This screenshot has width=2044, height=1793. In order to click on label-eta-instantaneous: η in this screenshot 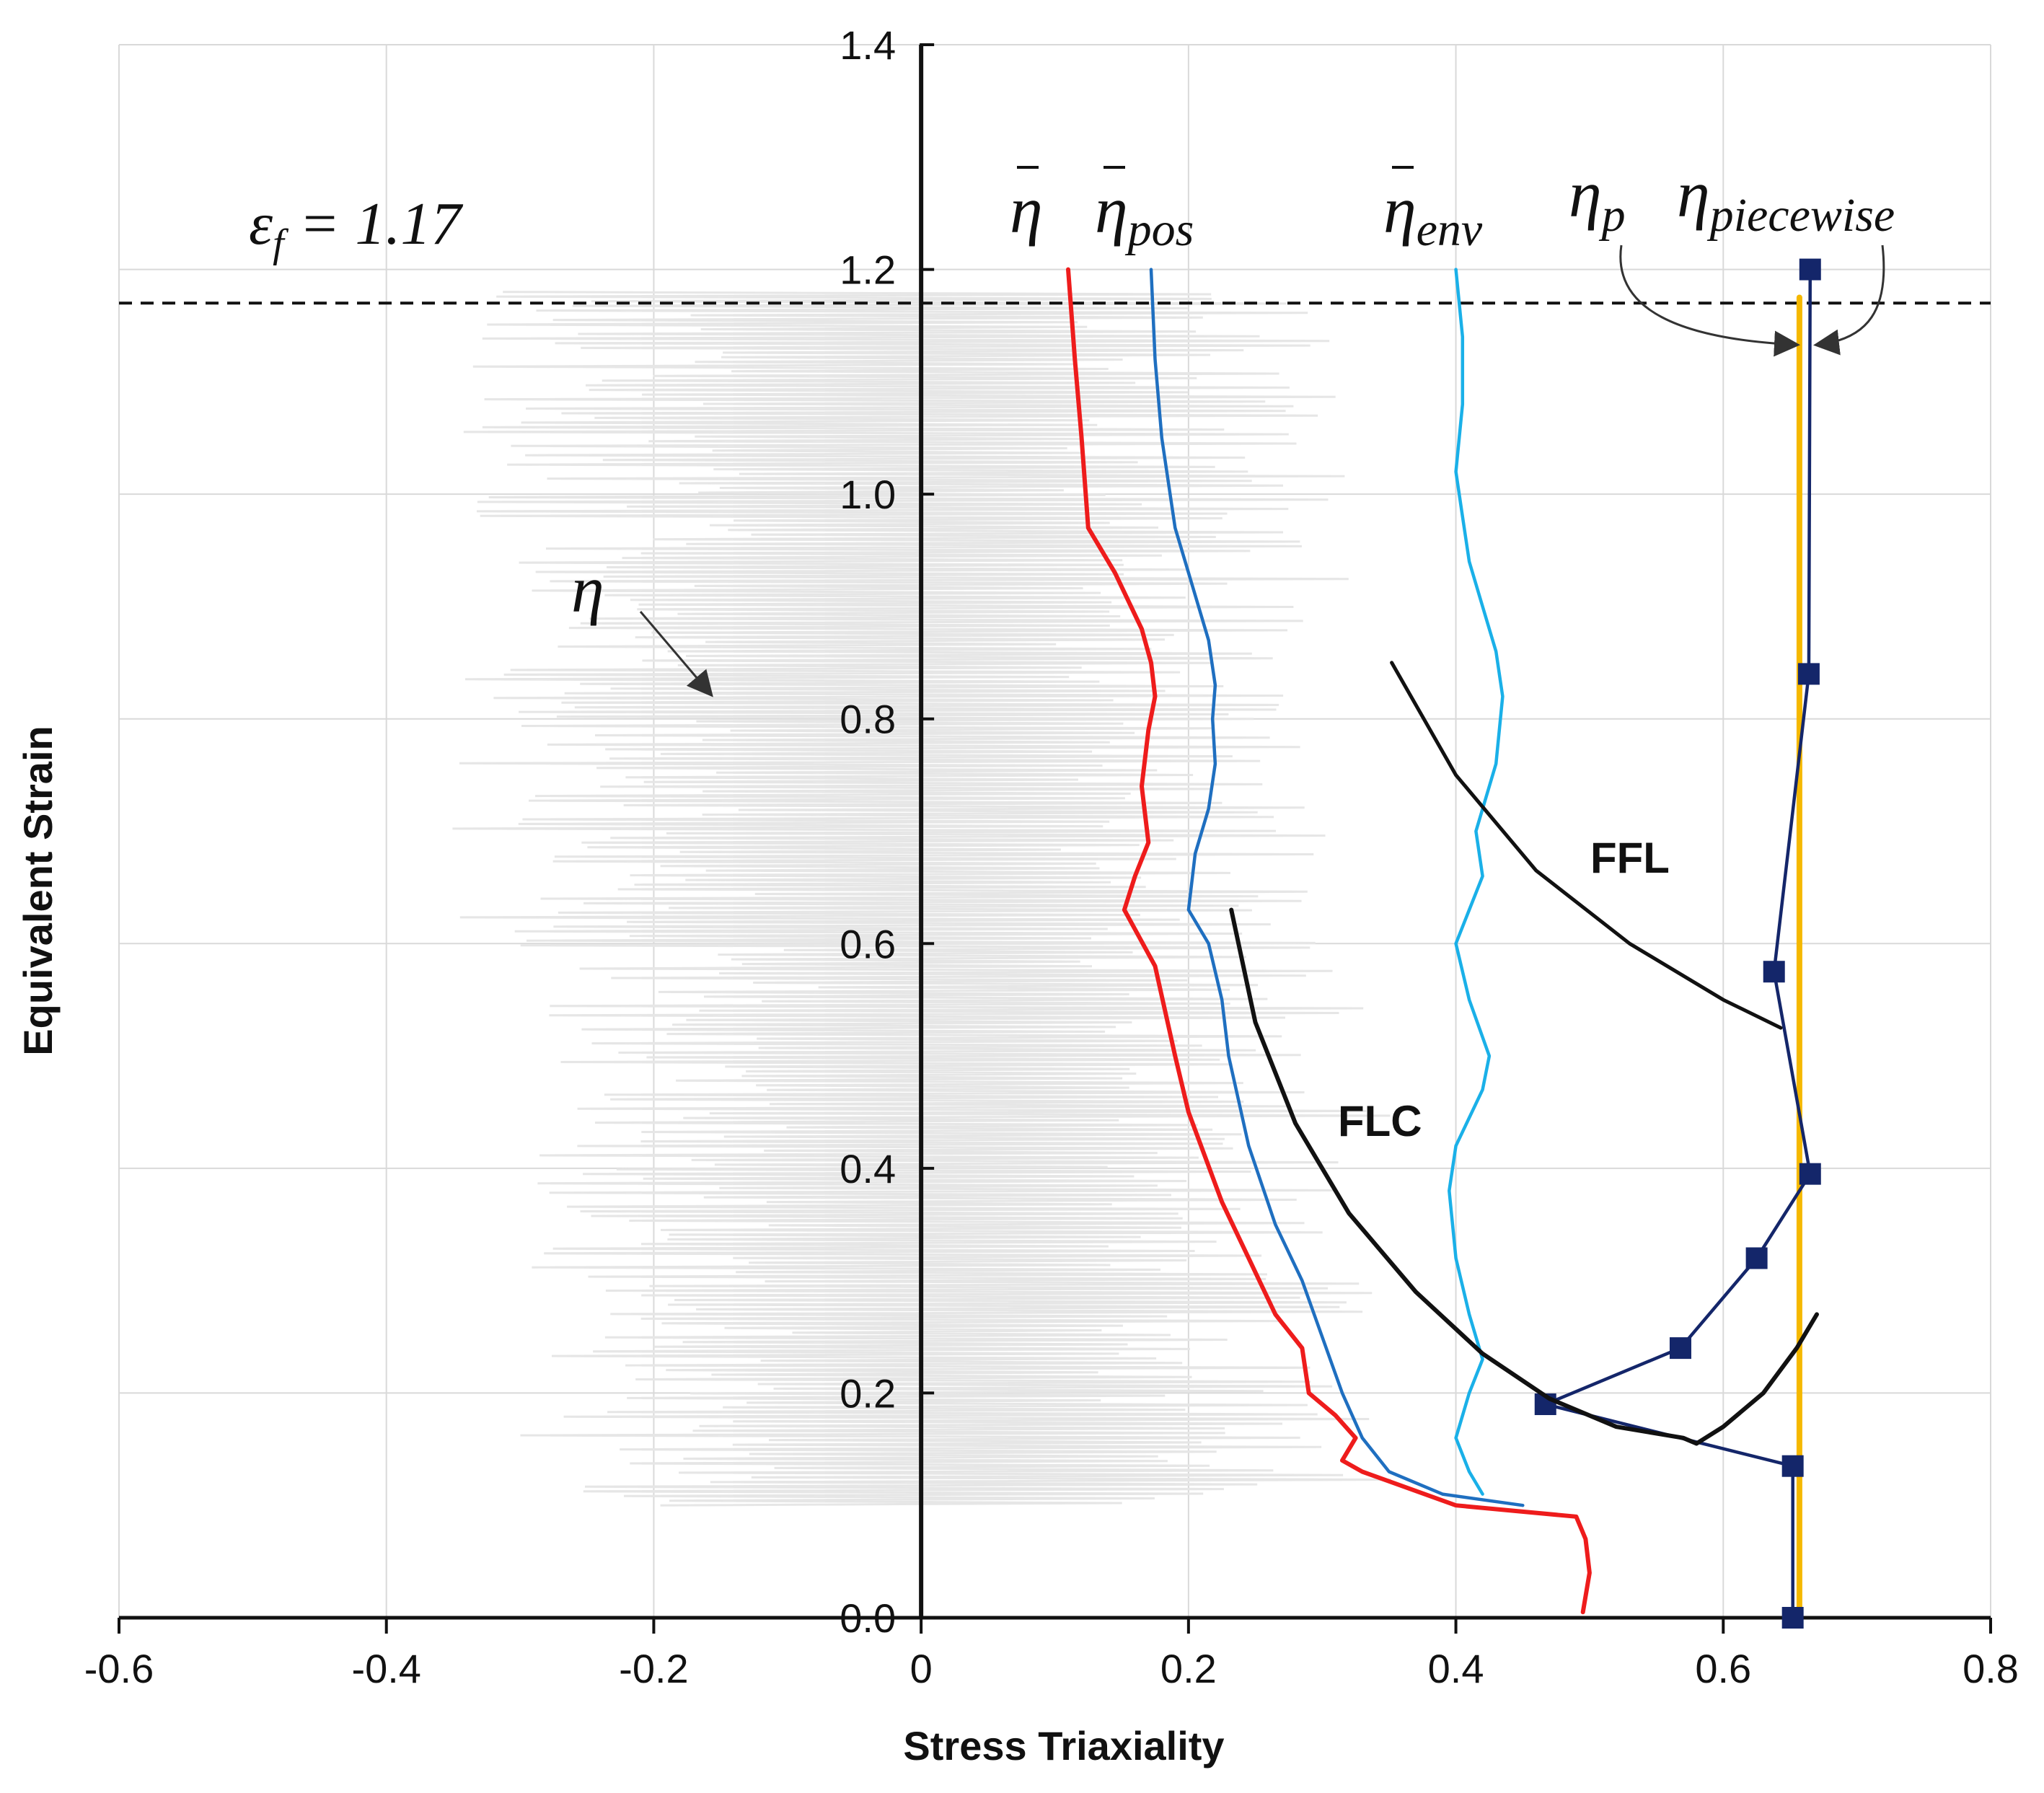, I will do `click(587, 589)`.